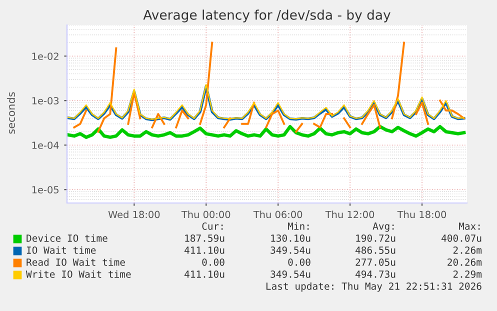  I want to click on legend-label: IO Wait time, so click(61, 250).